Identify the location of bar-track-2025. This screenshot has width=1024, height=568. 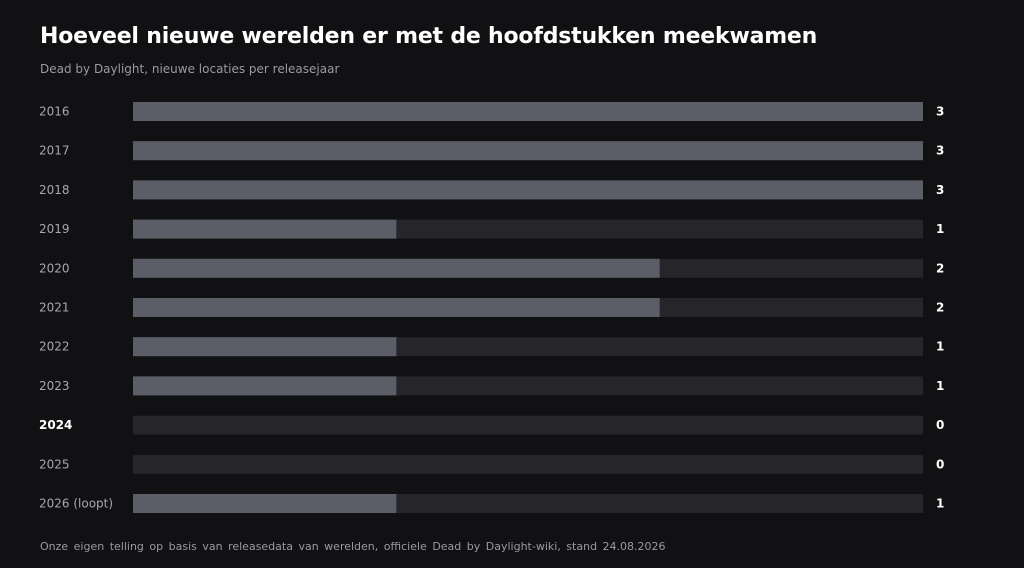
(528, 464).